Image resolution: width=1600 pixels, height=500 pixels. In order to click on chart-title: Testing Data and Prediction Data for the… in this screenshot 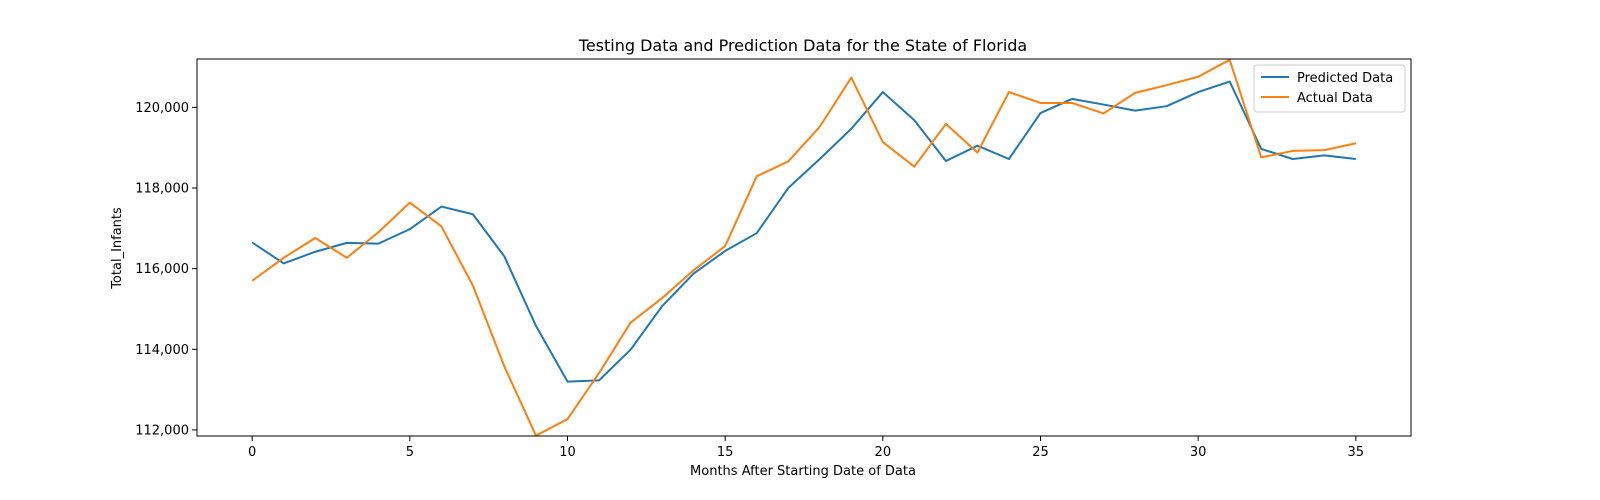, I will do `click(802, 45)`.